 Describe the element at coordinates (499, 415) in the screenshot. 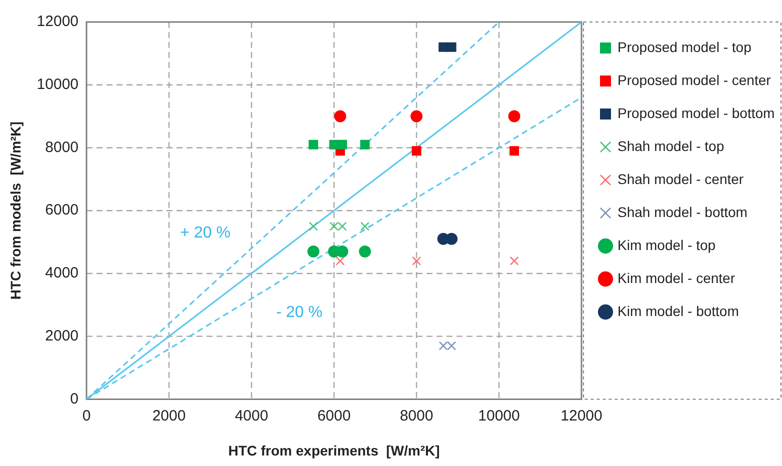

I see `x-tick-label: 10000` at that location.